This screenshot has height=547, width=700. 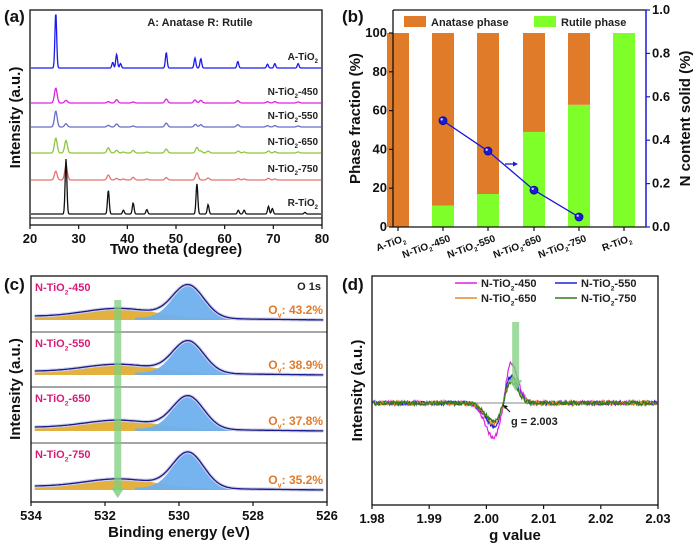 What do you see at coordinates (179, 515) in the screenshot?
I see `x-tick-label: 530` at bounding box center [179, 515].